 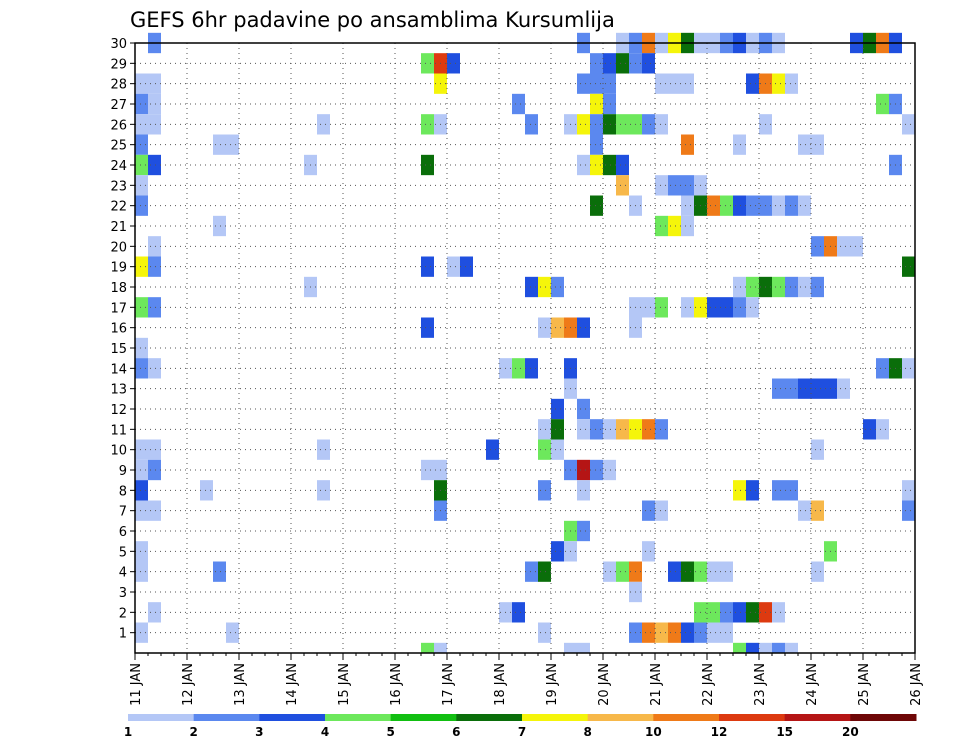 I want to click on x-tick-label: 18 JAN, so click(x=500, y=684).